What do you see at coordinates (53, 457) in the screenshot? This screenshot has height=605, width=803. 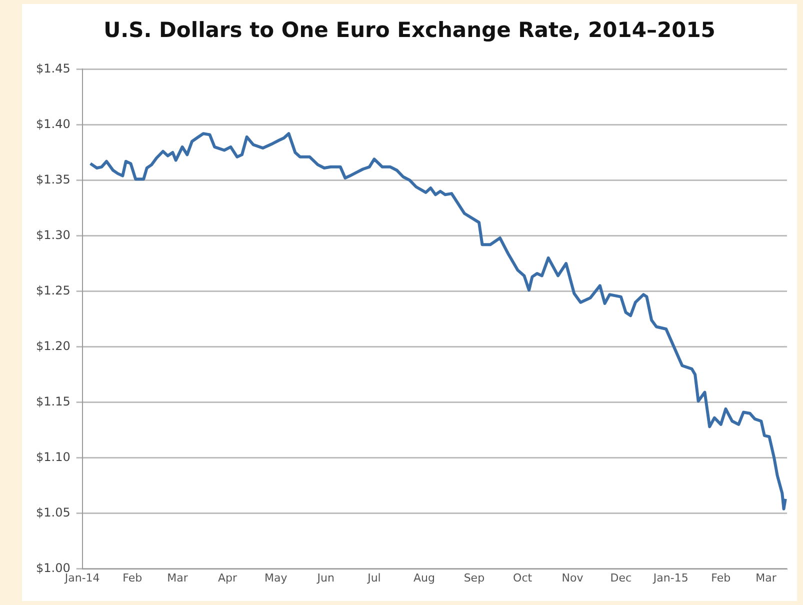 I see `y-tick-label: $1.10` at bounding box center [53, 457].